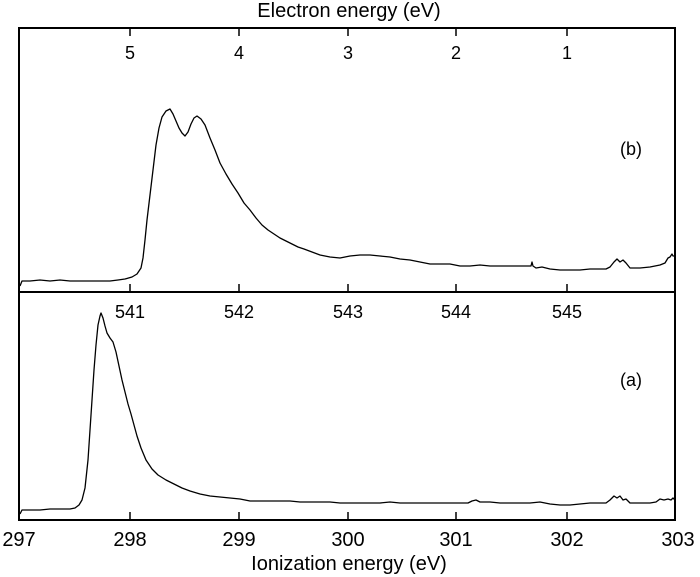 The height and width of the screenshot is (577, 700). I want to click on middle-axis-tick-labels: 541 542 543 544 545, so click(348, 312).